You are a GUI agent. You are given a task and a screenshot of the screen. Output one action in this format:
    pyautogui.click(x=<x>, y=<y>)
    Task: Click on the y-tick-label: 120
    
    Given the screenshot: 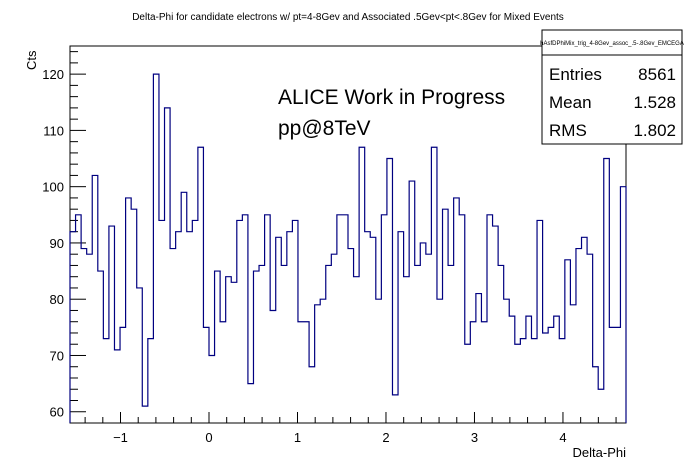 What is the action you would take?
    pyautogui.click(x=53, y=74)
    